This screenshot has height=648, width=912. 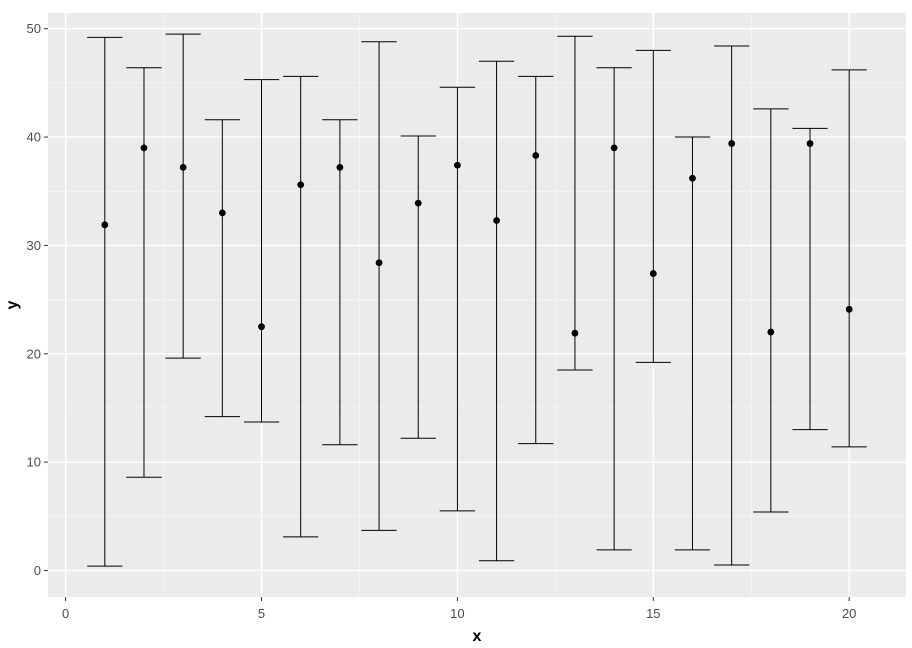 I want to click on x-axis: 0 5 10 15 20, so click(x=459, y=609).